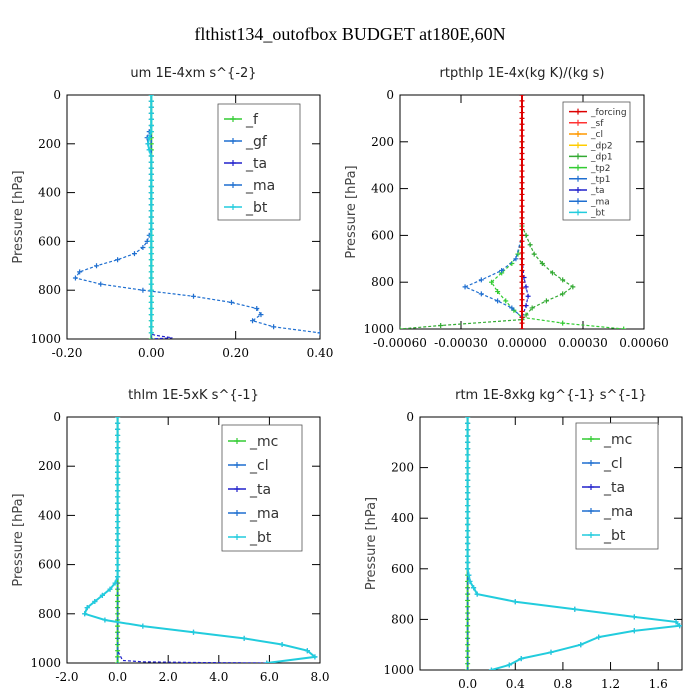 The height and width of the screenshot is (700, 700). Describe the element at coordinates (583, 343) in the screenshot. I see `x-tick-label: 0.00030` at that location.